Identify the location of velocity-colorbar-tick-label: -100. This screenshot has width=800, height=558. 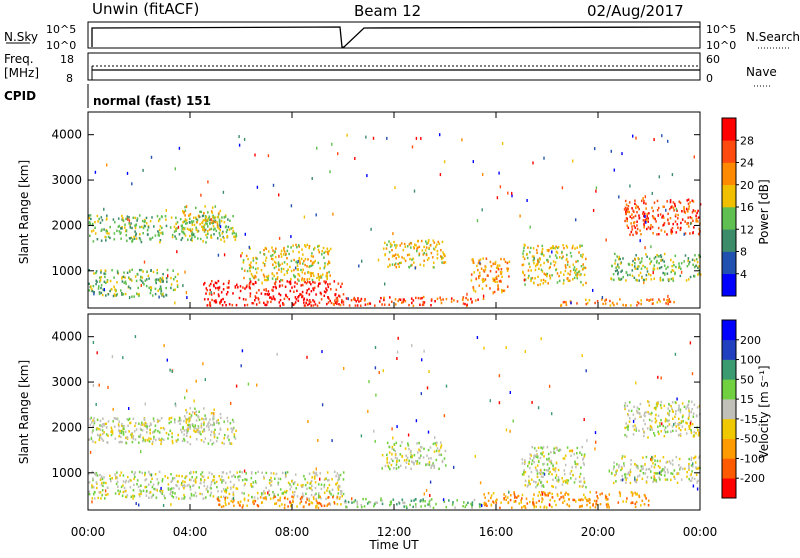
(752, 458).